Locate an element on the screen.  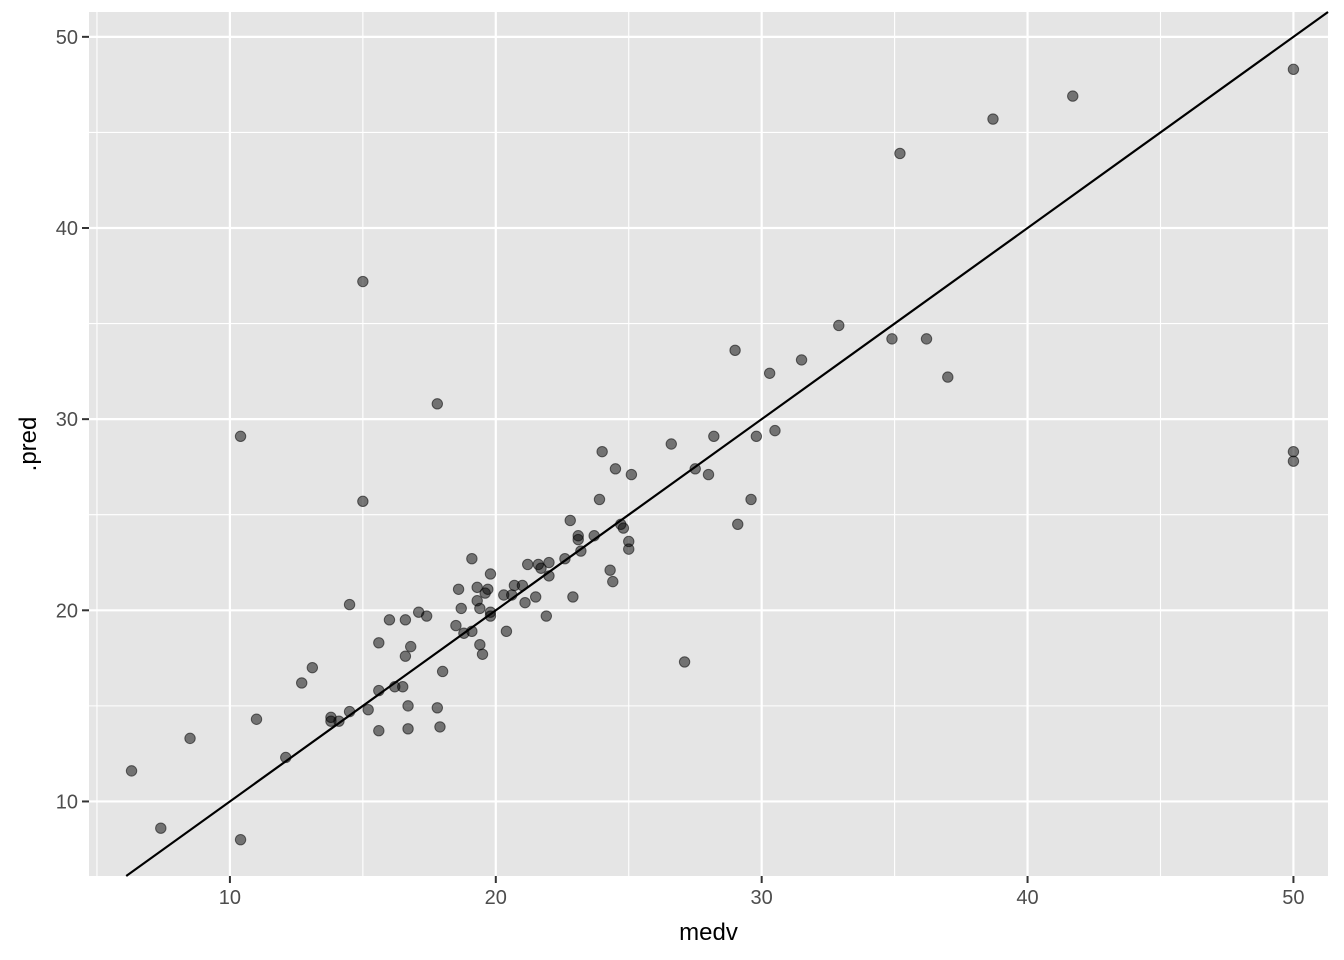
y-tick-label: 40 is located at coordinates (67, 229).